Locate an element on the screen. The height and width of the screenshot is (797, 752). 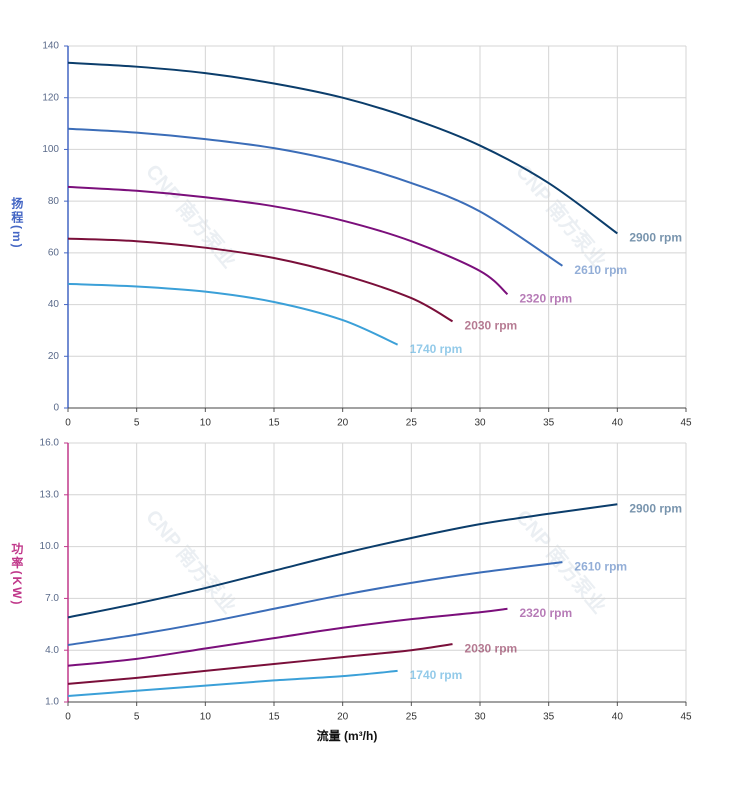
y-tick-label: 13.0 is located at coordinates (50, 494).